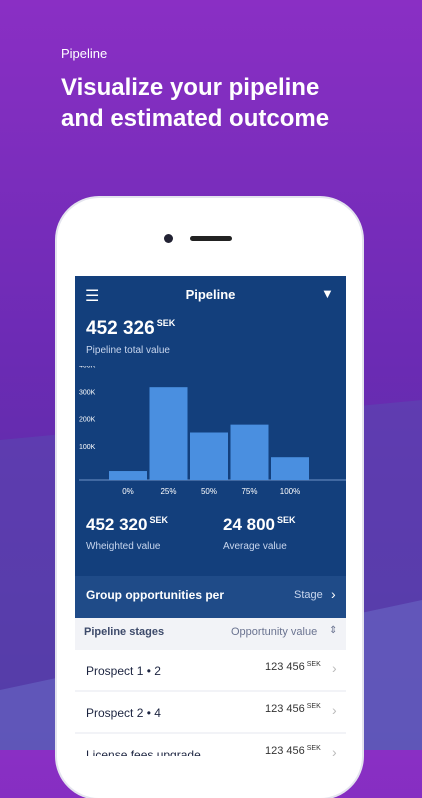 Image resolution: width=422 pixels, height=798 pixels. I want to click on x-tick-label: 75%, so click(249, 491).